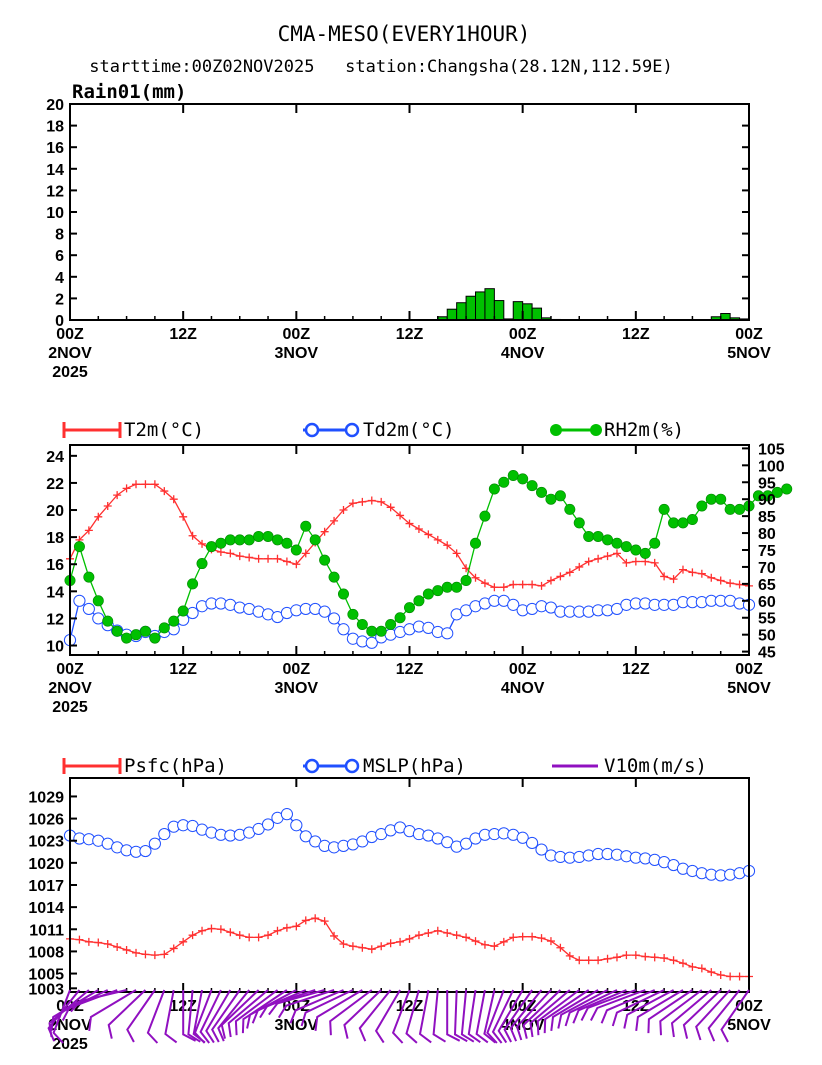 Image resolution: width=822 pixels, height=1065 pixels. What do you see at coordinates (59, 321) in the screenshot?
I see `y-tick-label: 0` at bounding box center [59, 321].